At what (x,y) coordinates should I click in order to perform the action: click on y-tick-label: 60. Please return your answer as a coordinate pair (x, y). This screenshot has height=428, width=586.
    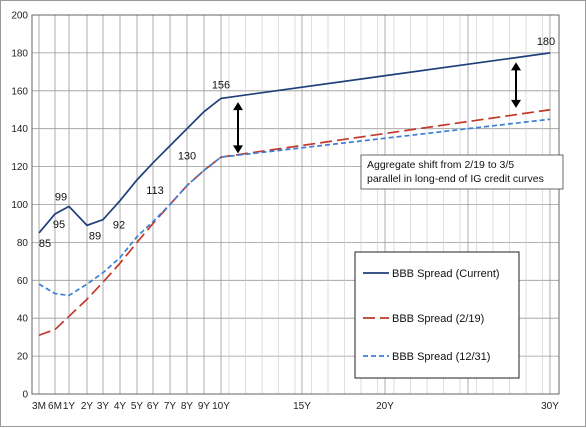
    Looking at the image, I should click on (23, 281).